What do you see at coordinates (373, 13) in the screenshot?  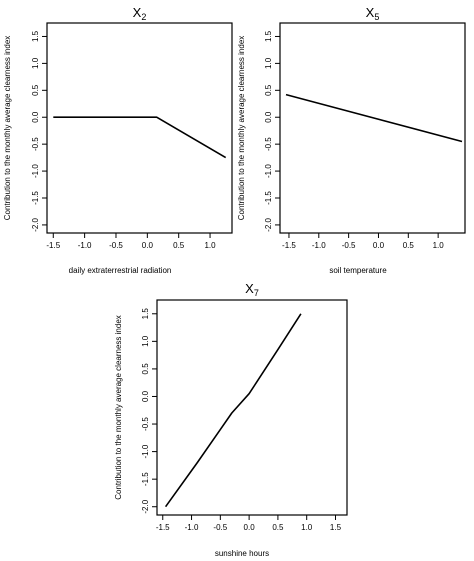 I see `chart-title: X5` at bounding box center [373, 13].